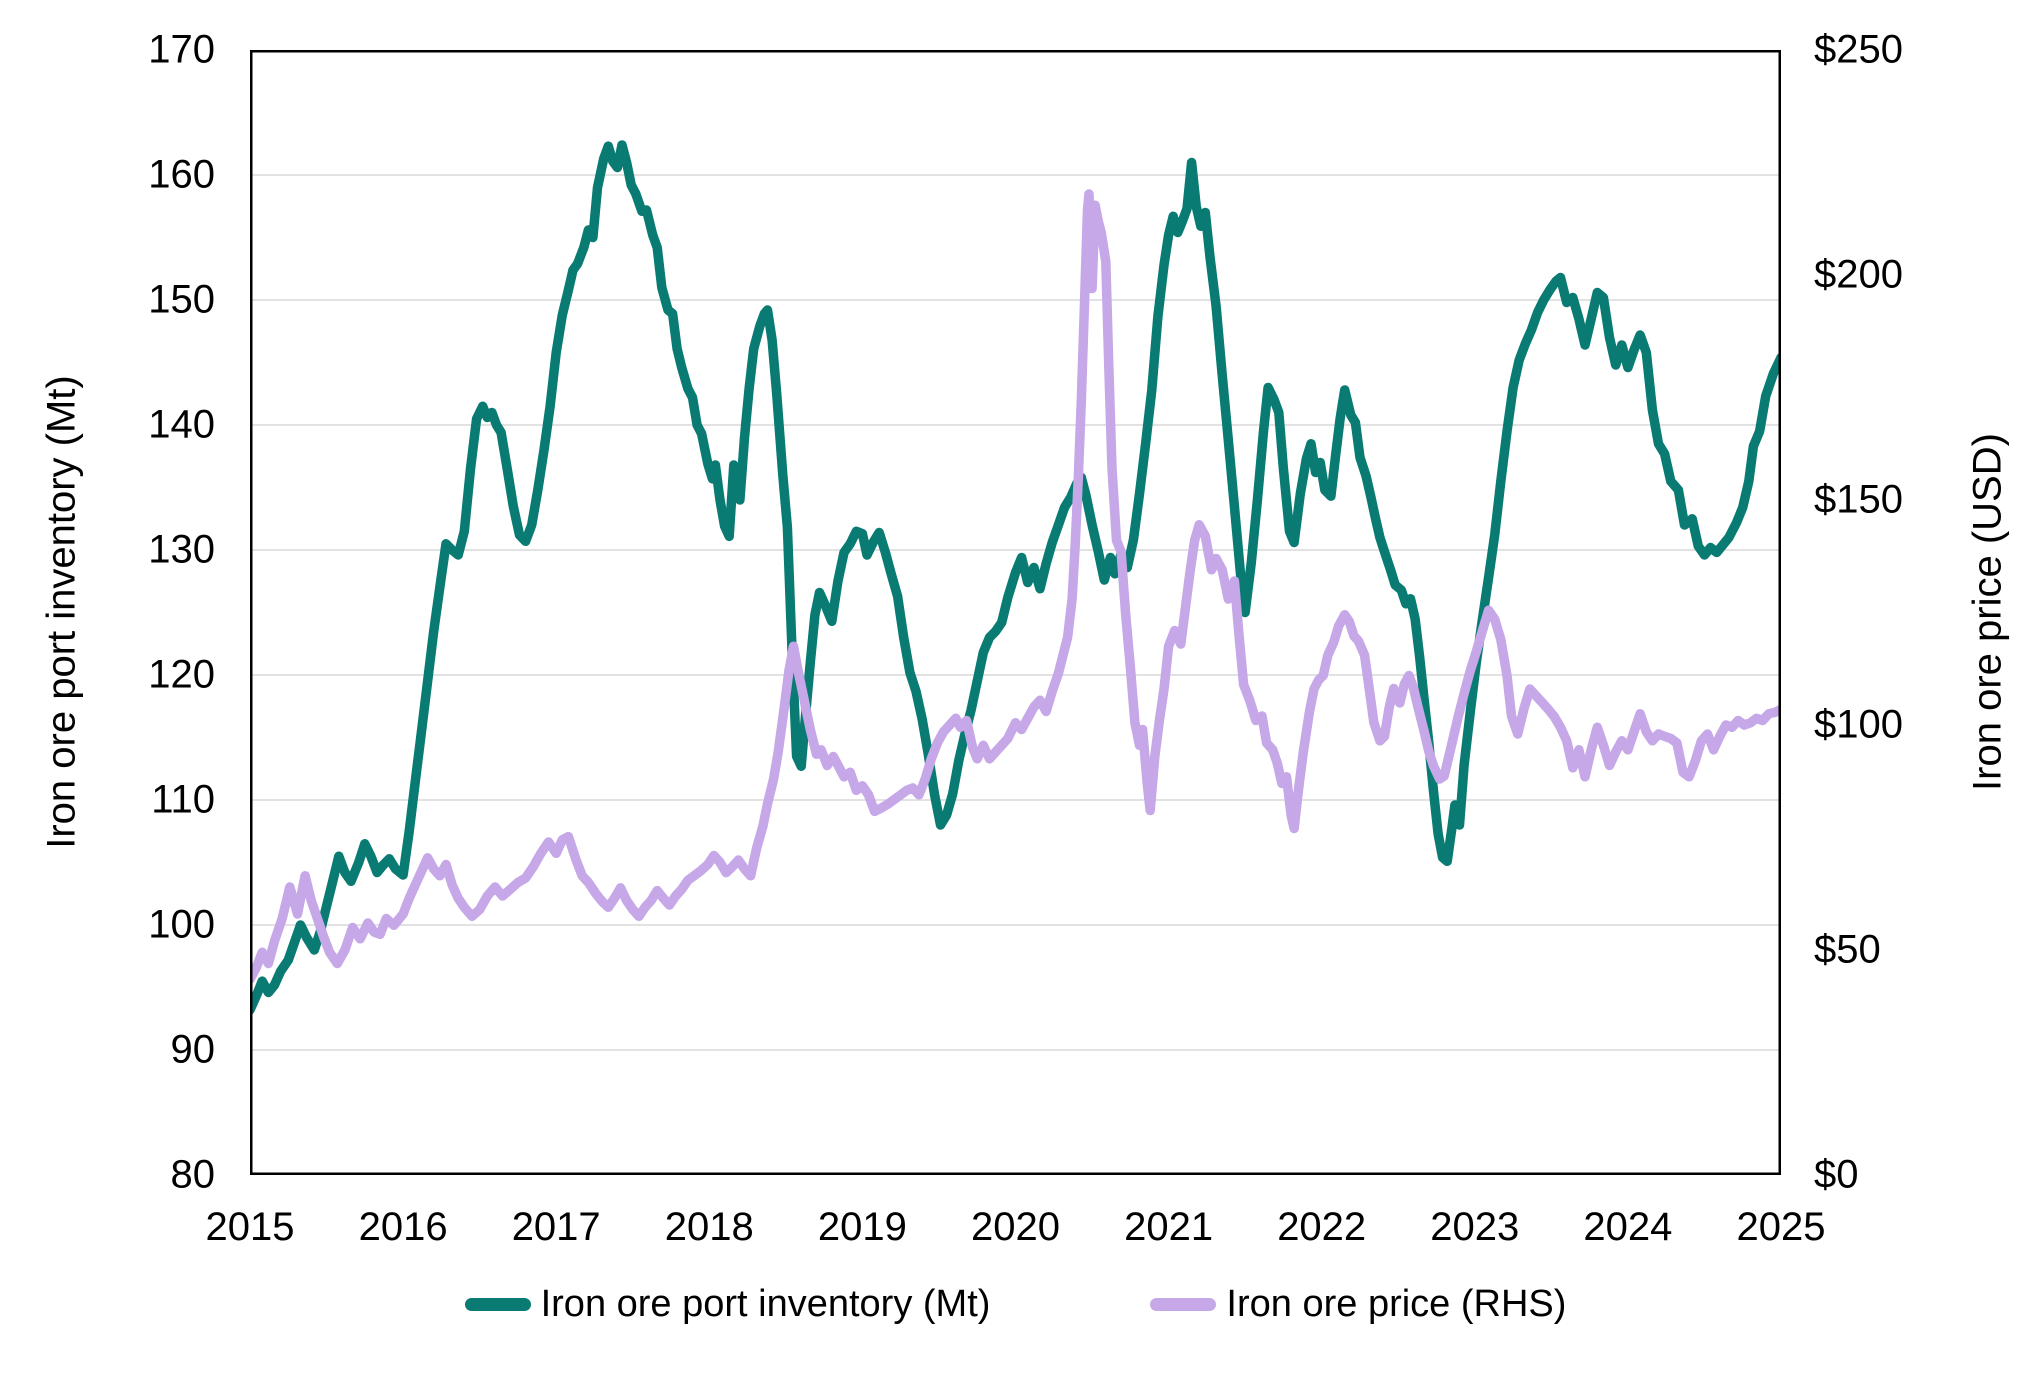 The width and height of the screenshot is (2031, 1380). What do you see at coordinates (181, 924) in the screenshot?
I see `left-axis-tick-label: 100` at bounding box center [181, 924].